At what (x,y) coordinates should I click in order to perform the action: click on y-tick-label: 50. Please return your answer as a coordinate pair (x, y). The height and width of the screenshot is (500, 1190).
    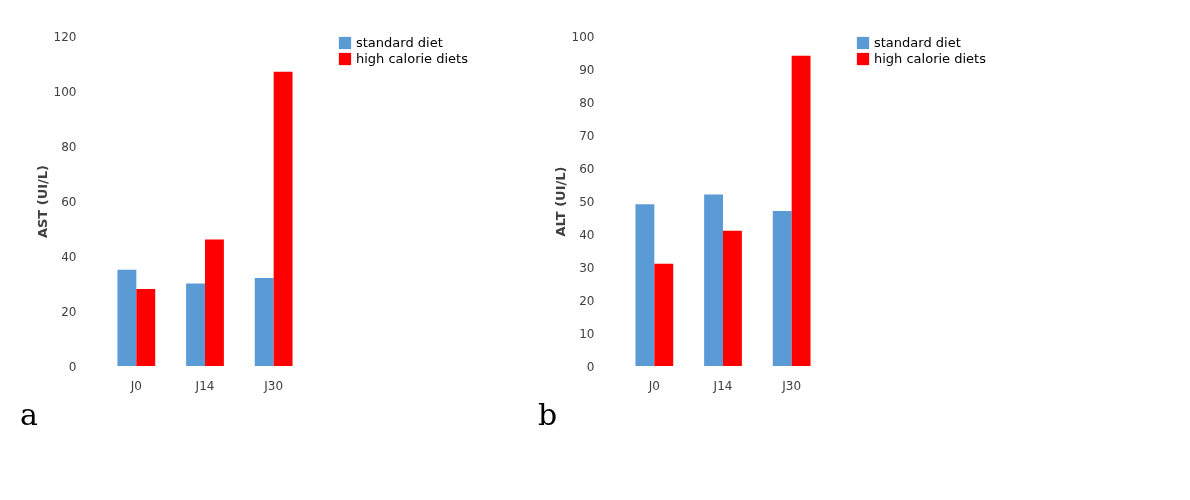
    Looking at the image, I should click on (587, 201).